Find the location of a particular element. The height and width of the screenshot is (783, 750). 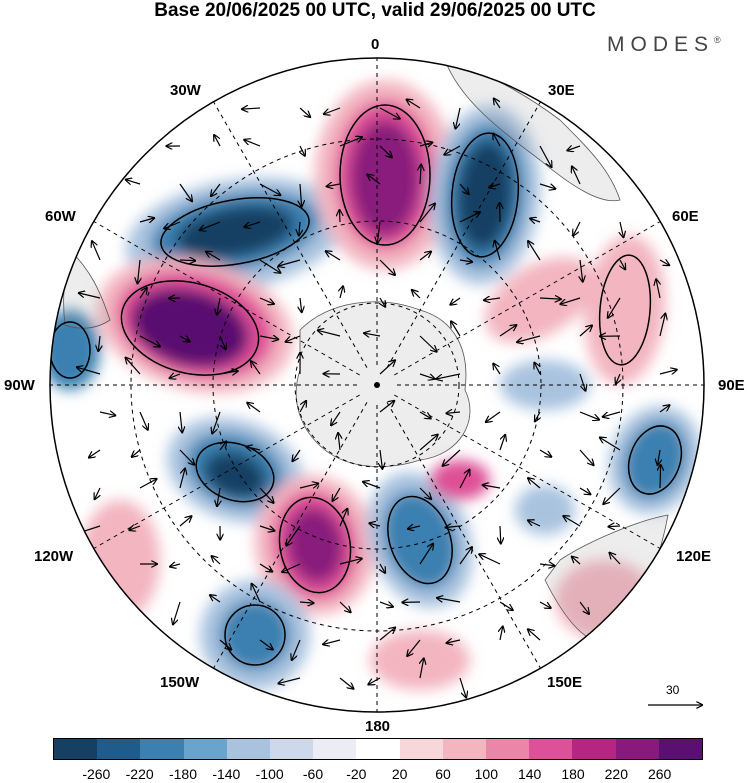

vector-scale-label: 30 is located at coordinates (673, 690).